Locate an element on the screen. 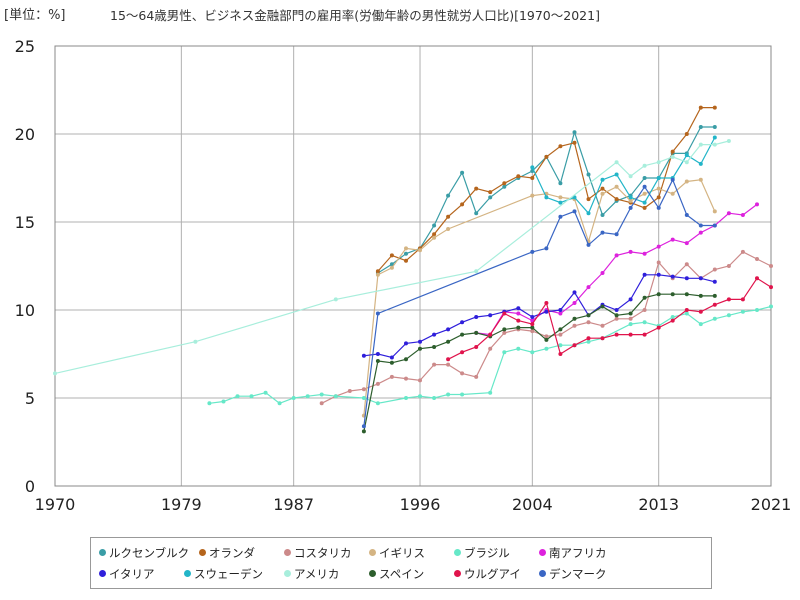 The height and width of the screenshot is (600, 800). y-tick-label: 10 is located at coordinates (25, 310).